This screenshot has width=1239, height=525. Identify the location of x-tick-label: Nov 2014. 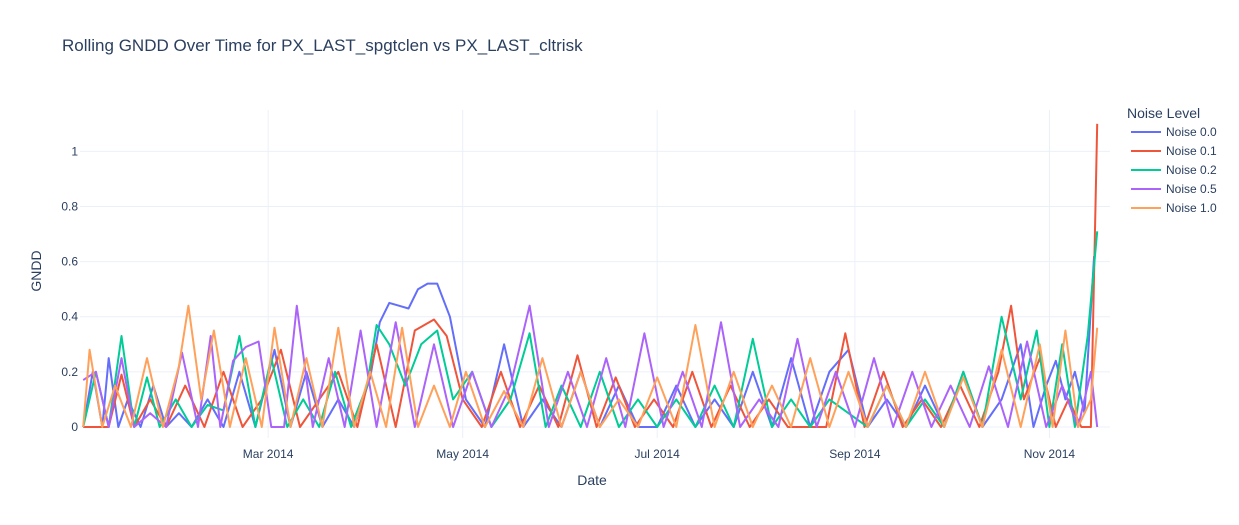
(1050, 454).